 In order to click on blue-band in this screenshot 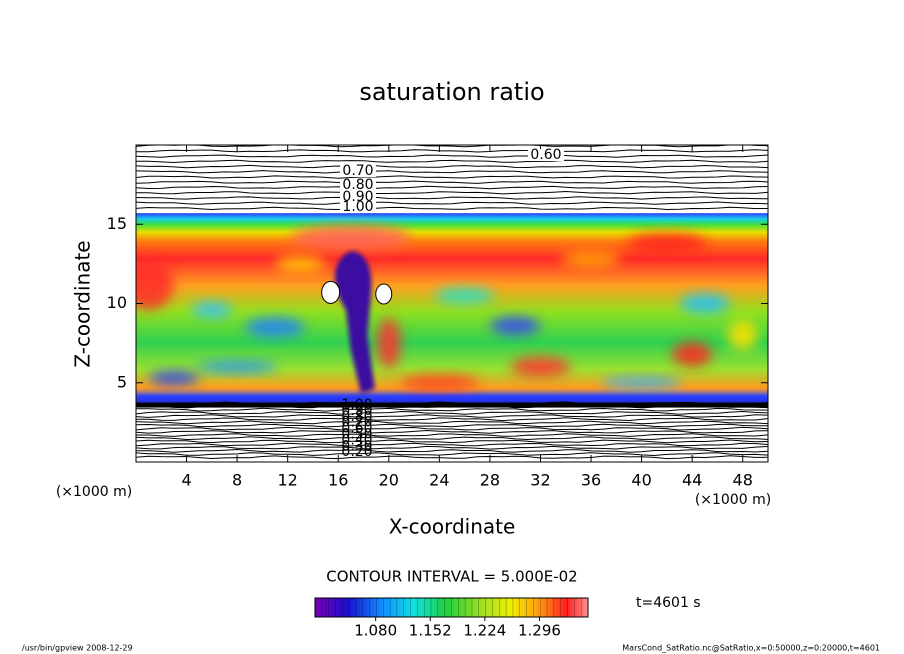, I will do `click(452, 398)`.